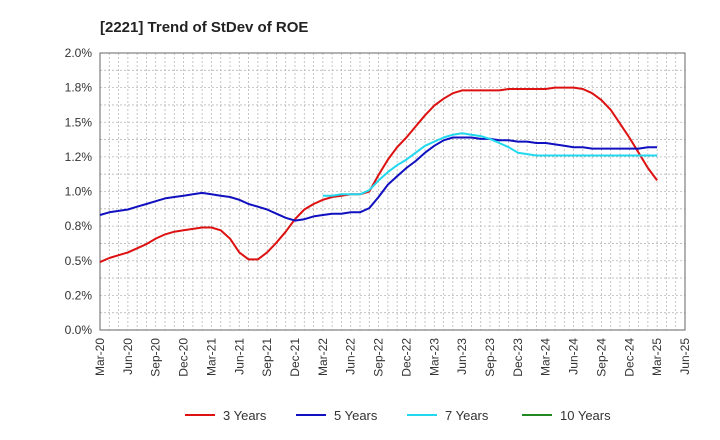  I want to click on y-axis-ticks: 0.0% 0.2% 0.5% 0.8% 1.0% 1.2% 1.5% 1.8% 2.0%, so click(79, 191).